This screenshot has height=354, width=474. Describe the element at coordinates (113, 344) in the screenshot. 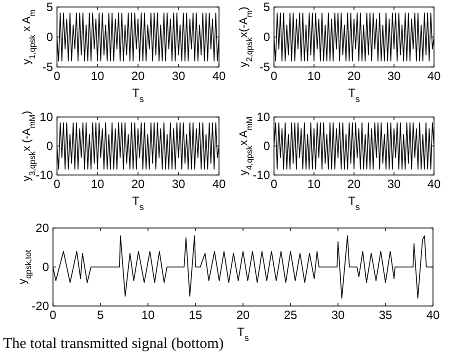

I see `text: The total transmitted signal (bottom)` at that location.